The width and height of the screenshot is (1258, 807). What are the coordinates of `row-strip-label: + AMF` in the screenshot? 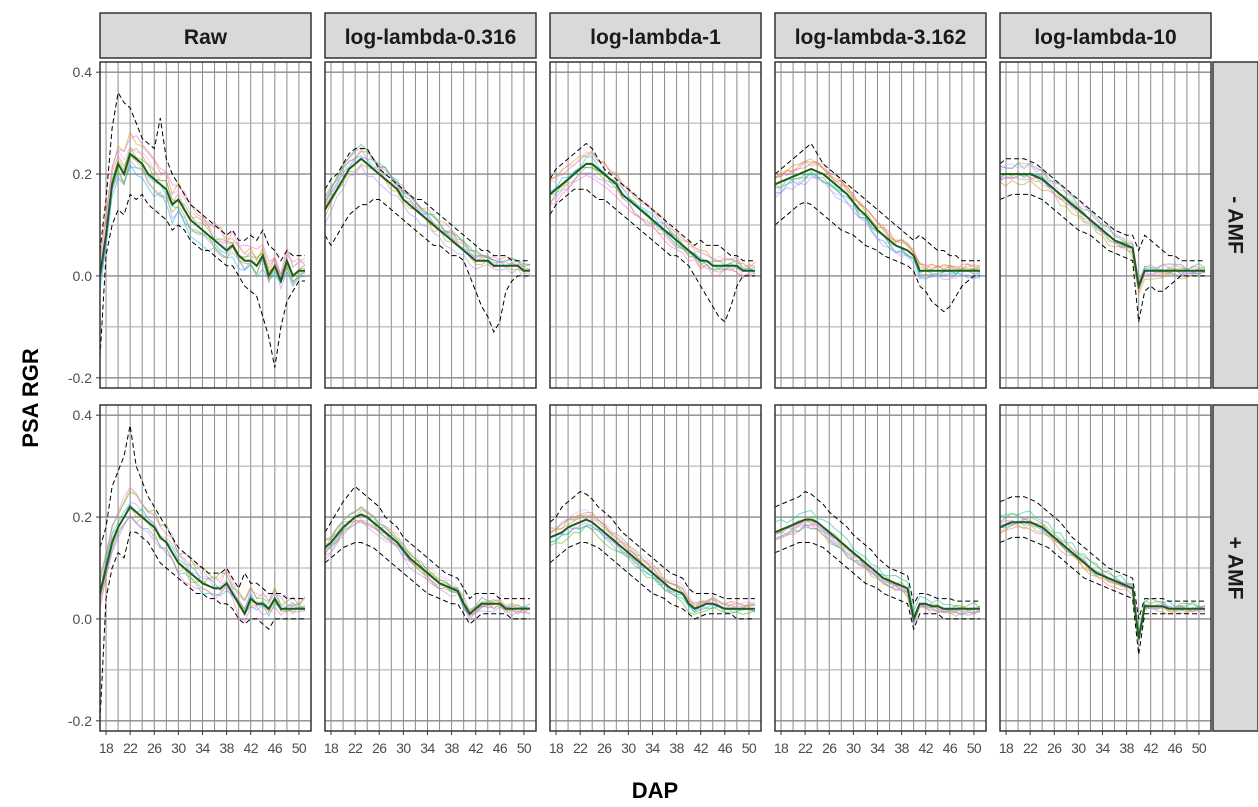 It's located at (1235, 568).